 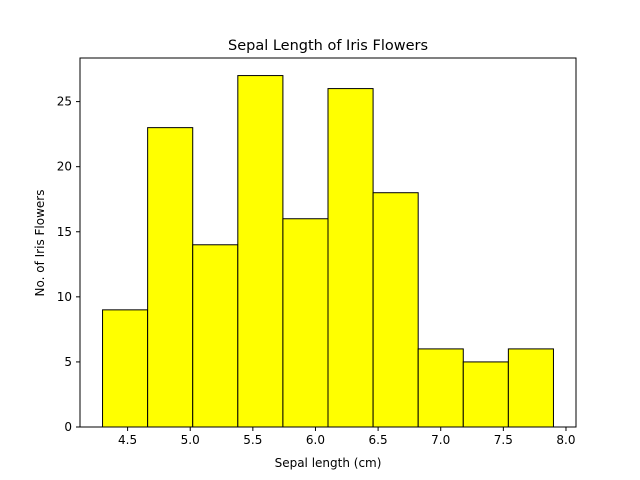 What do you see at coordinates (40, 243) in the screenshot?
I see `y-axis-label: No. of Iris Flowers` at bounding box center [40, 243].